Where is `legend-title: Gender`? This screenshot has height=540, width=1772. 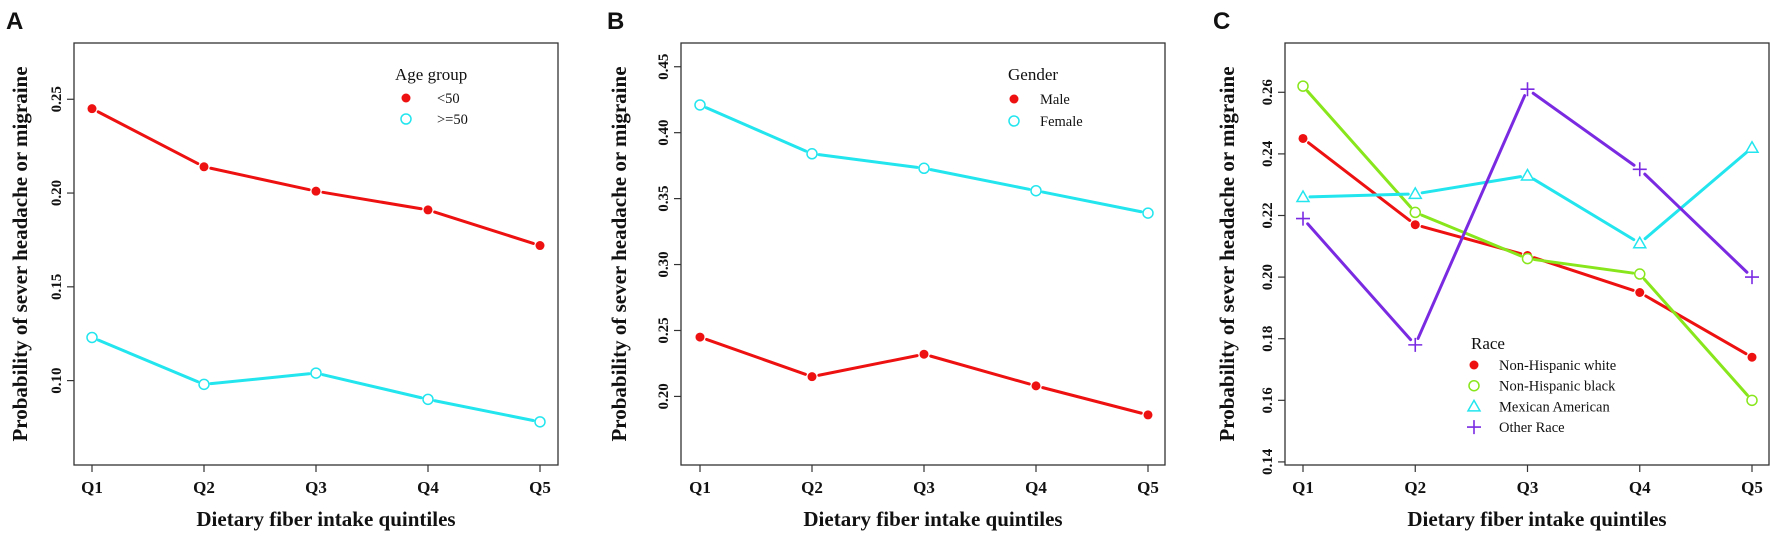 legend-title: Gender is located at coordinates (1033, 74).